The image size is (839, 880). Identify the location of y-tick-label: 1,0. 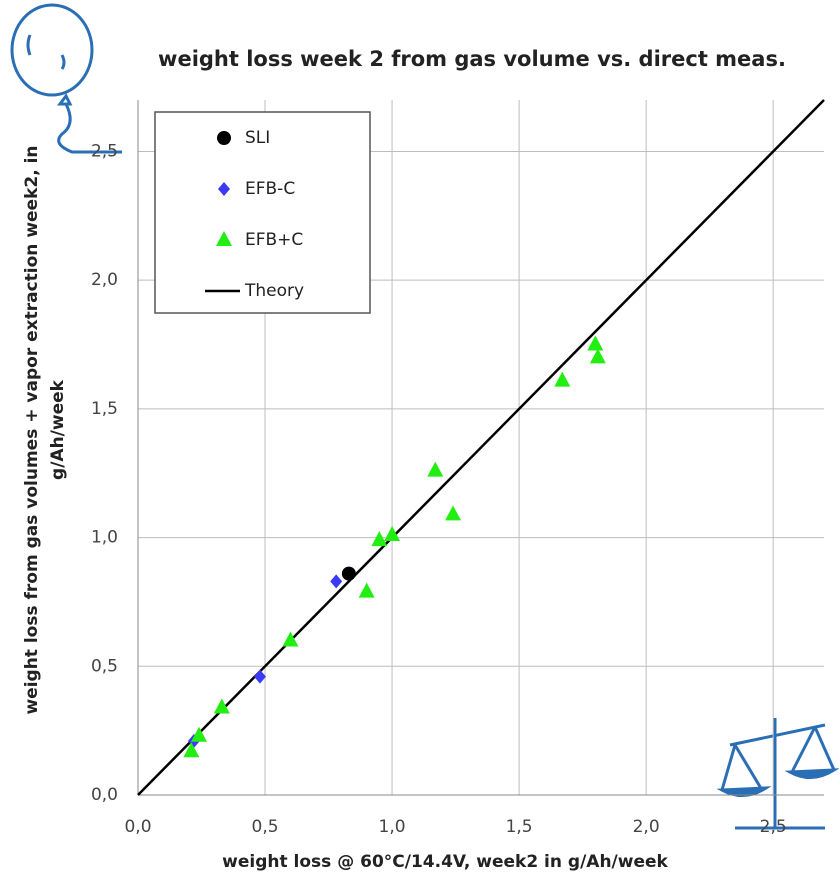
(104, 538).